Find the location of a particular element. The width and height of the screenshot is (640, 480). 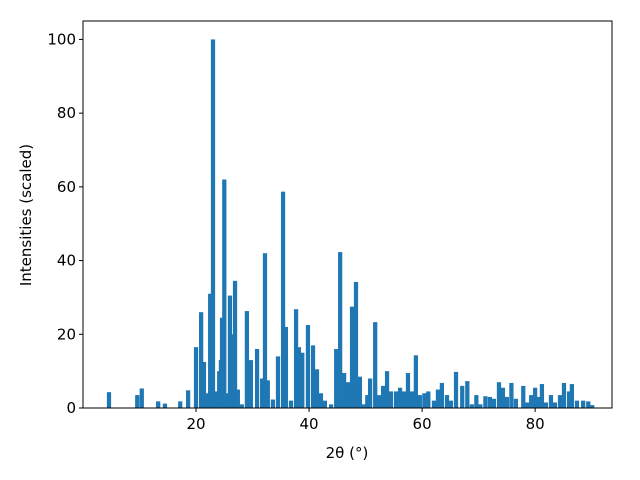

x-tick-label: 40 is located at coordinates (309, 424).